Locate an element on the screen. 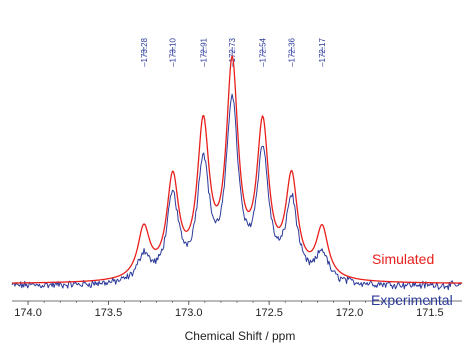 This screenshot has height=344, width=464. peak-label: –172.36 is located at coordinates (292, 51).